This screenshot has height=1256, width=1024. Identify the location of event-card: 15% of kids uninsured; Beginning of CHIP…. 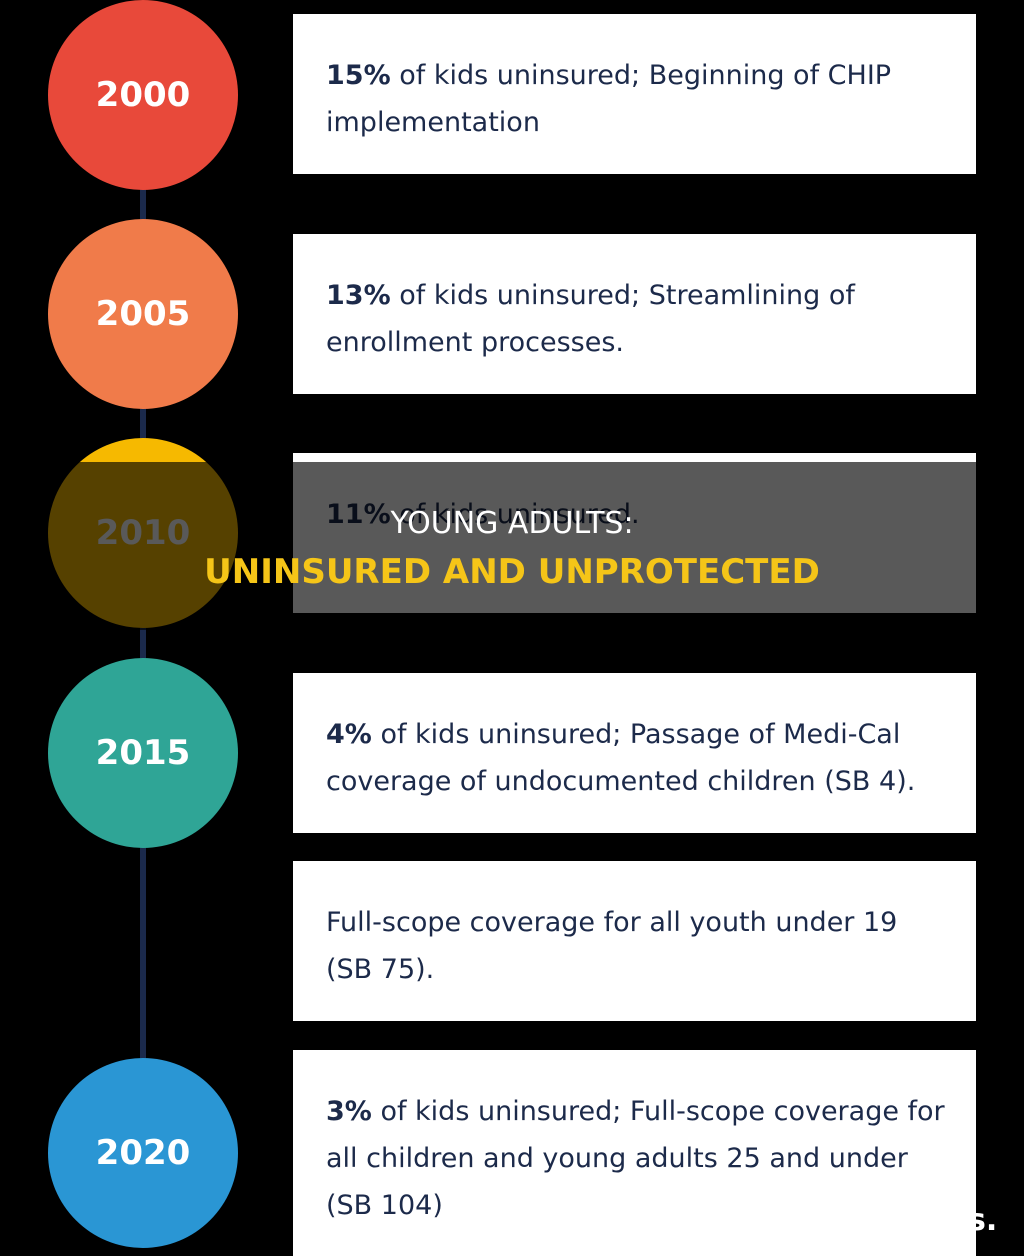
(634, 94).